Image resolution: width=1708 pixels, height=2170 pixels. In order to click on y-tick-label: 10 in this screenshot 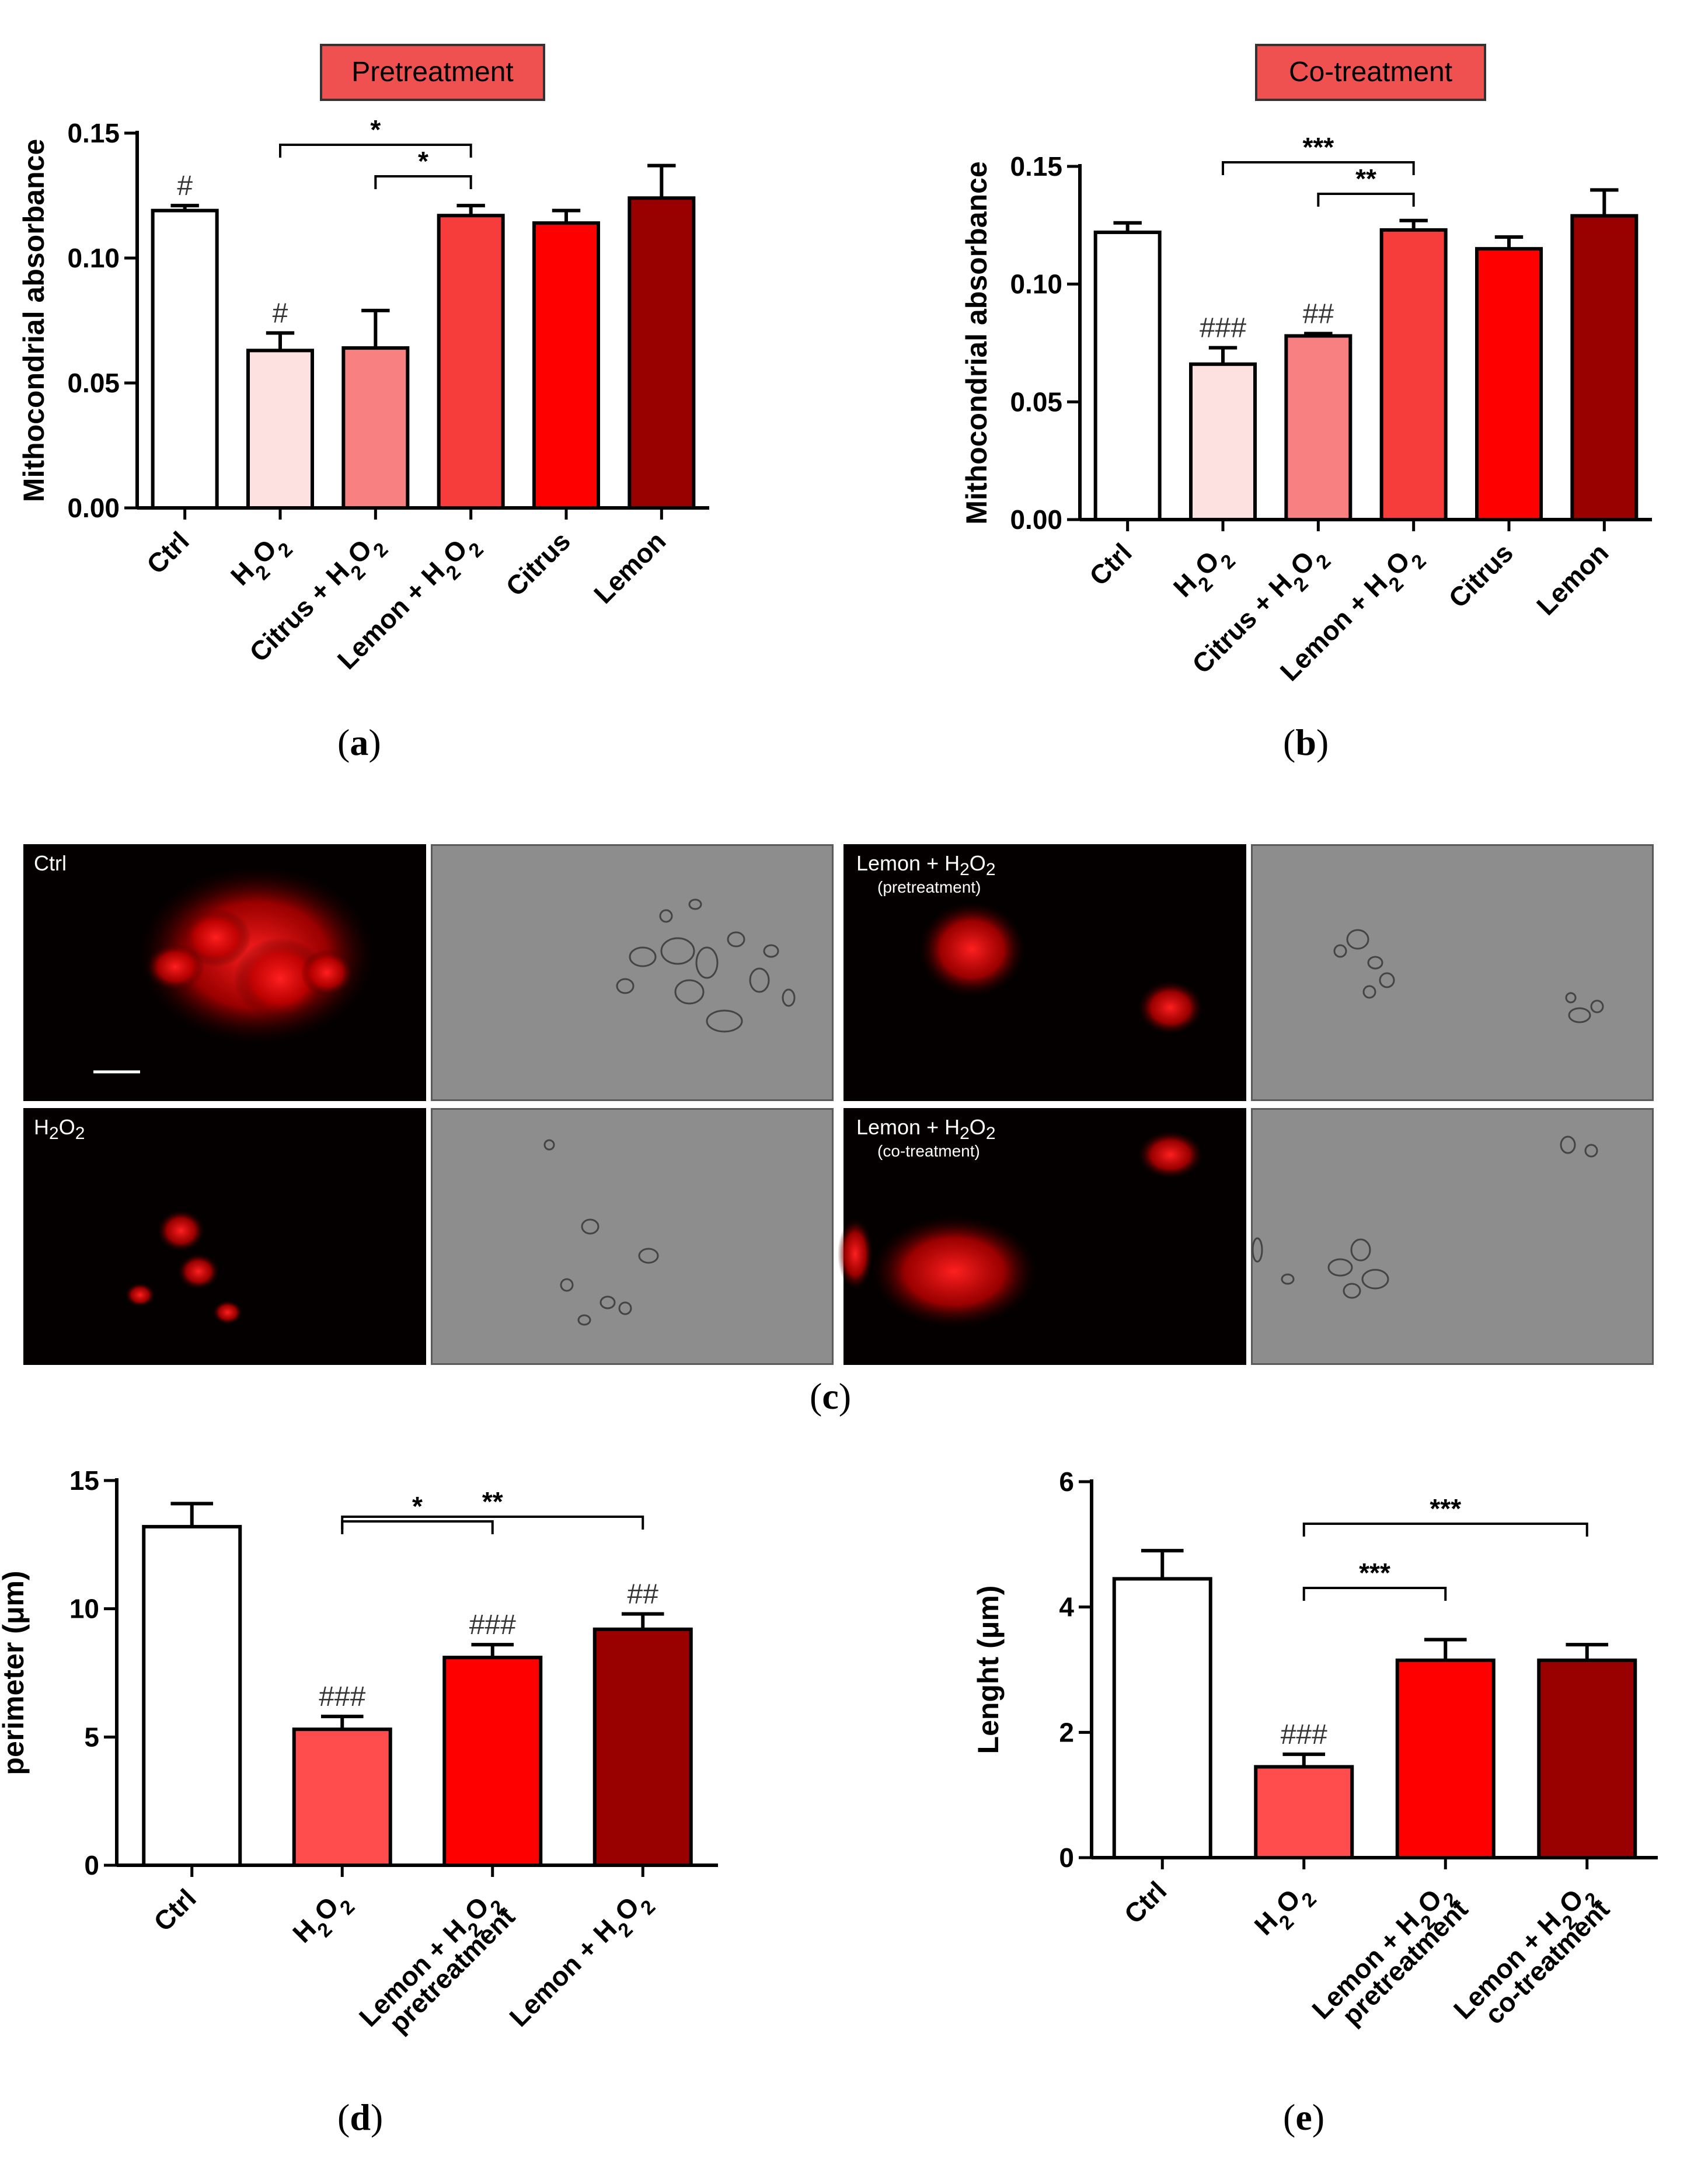, I will do `click(84, 1609)`.